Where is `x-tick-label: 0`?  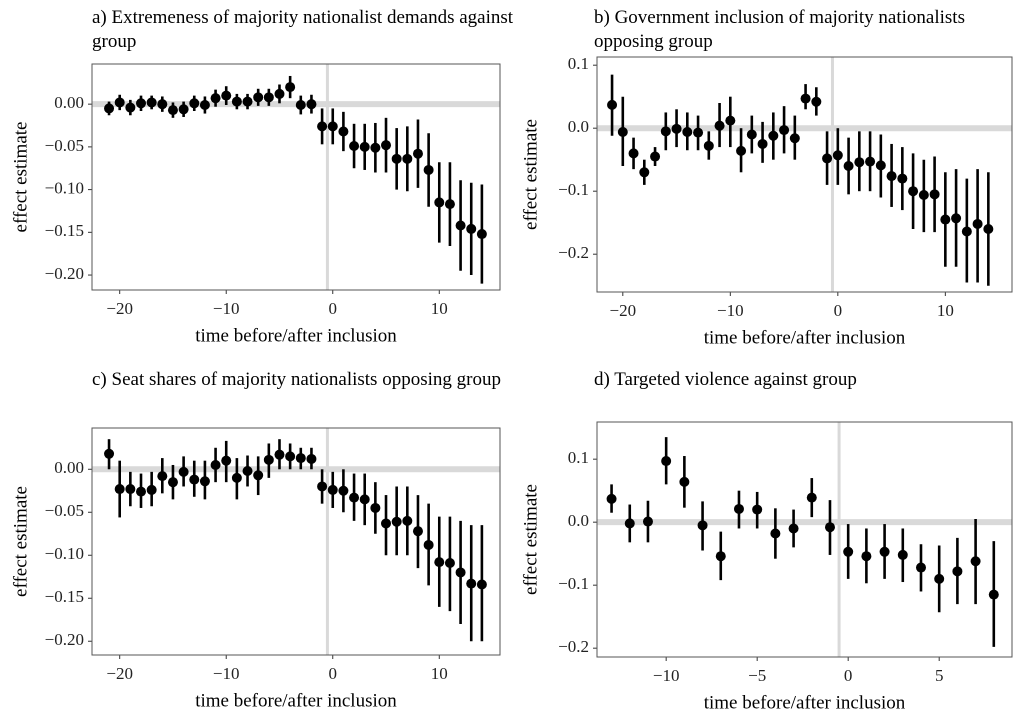 x-tick-label: 0 is located at coordinates (333, 308).